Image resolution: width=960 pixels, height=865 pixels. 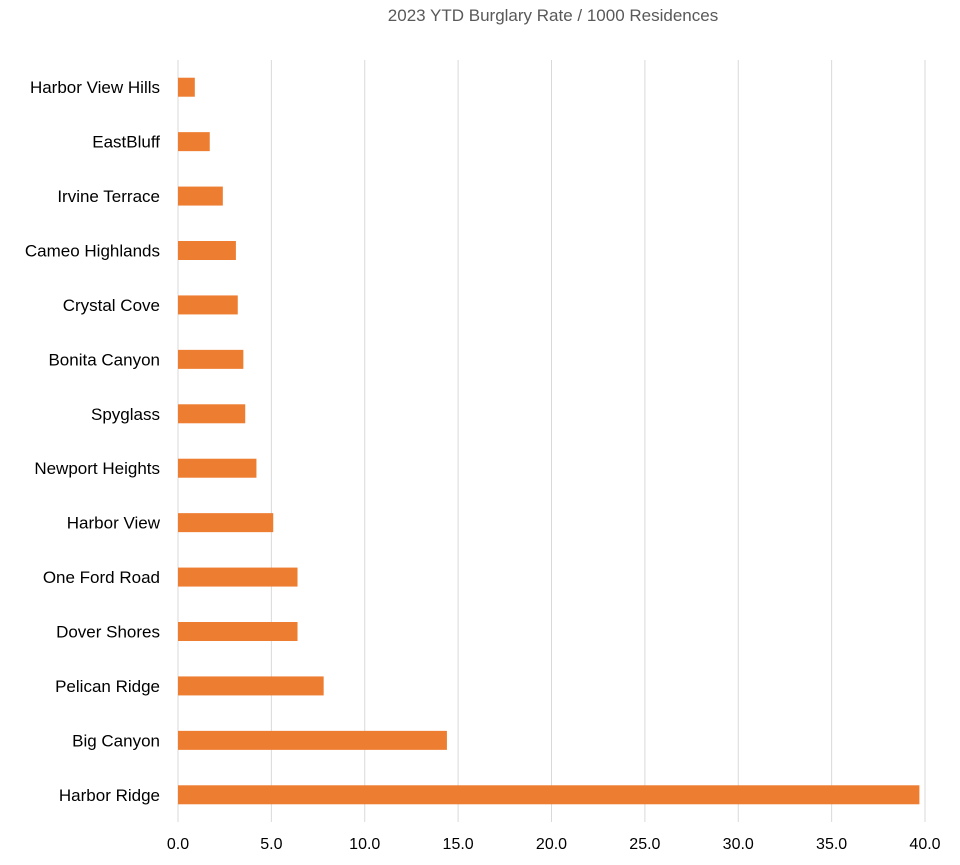 I want to click on category-label: Spyglass, so click(x=125, y=414).